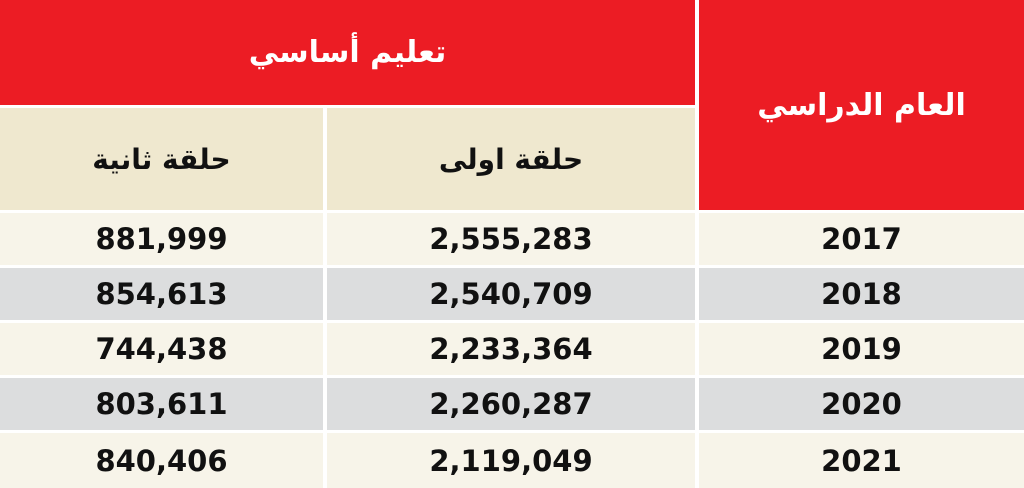 The image size is (1024, 488). What do you see at coordinates (161, 460) in the screenshot?
I see `value-cell: 840,406` at bounding box center [161, 460].